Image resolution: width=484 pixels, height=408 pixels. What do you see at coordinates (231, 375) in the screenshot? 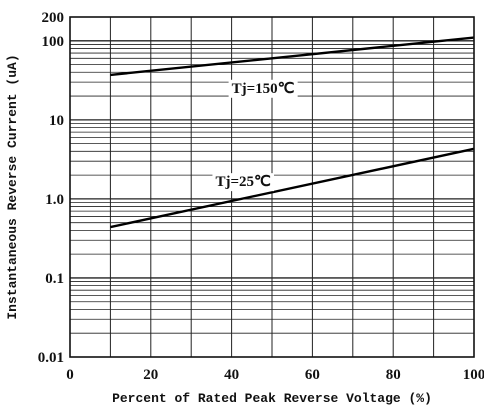
I see `x-tick-label: 40` at bounding box center [231, 375].